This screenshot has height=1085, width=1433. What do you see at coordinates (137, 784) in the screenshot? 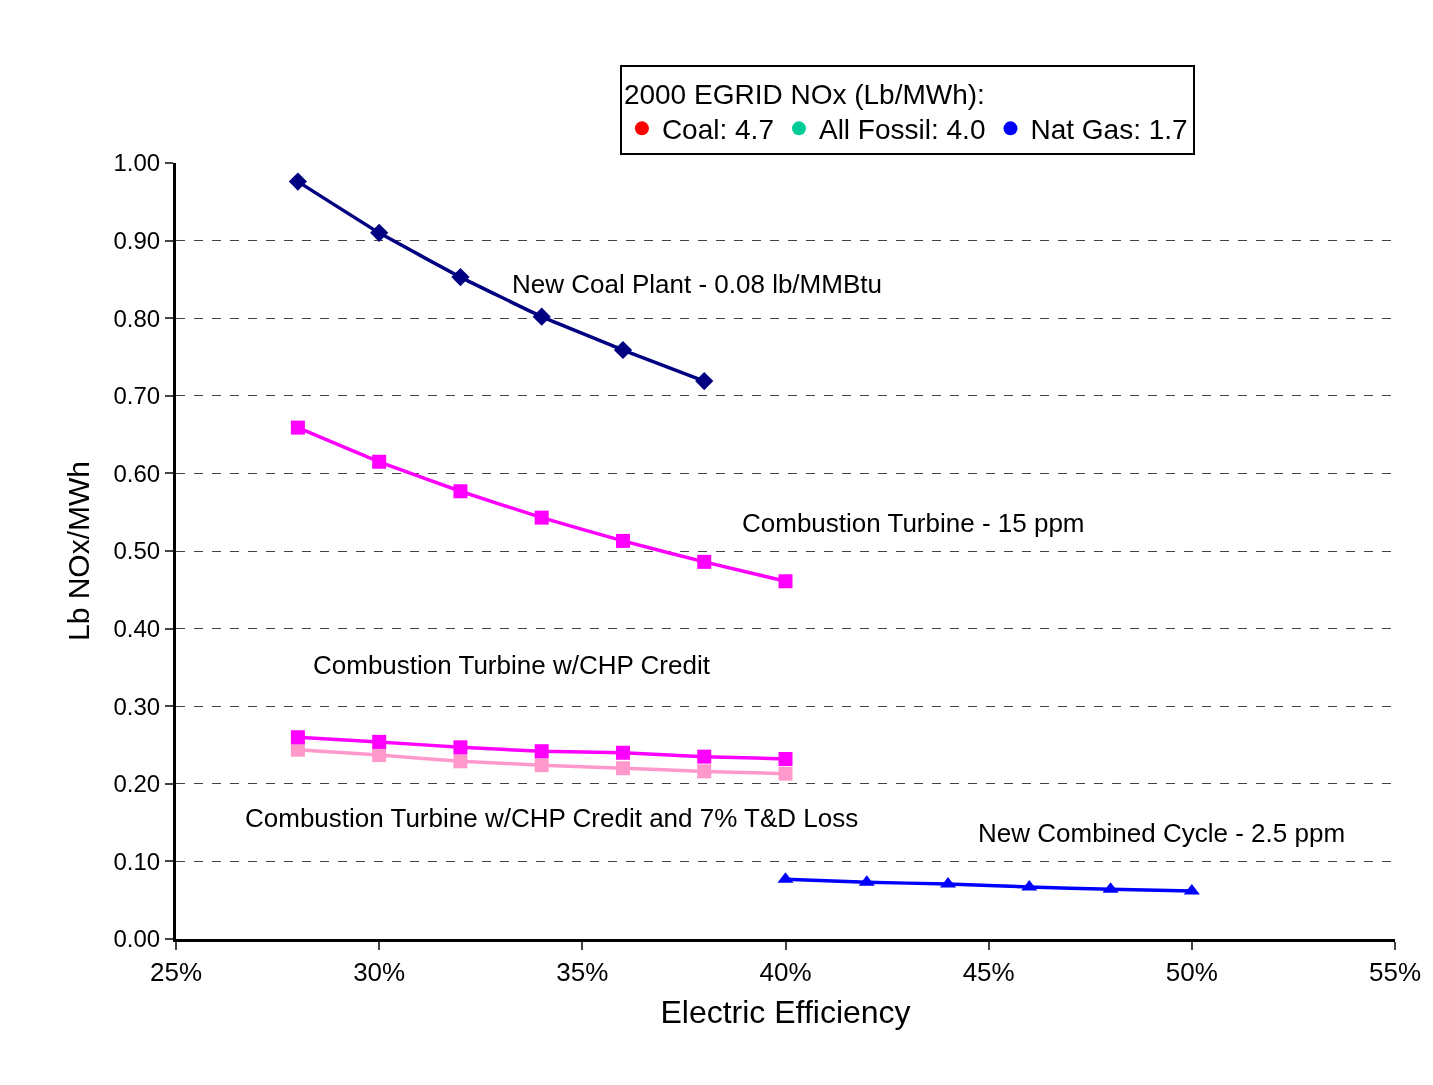
I see `y-tick-label: 0.20` at bounding box center [137, 784].